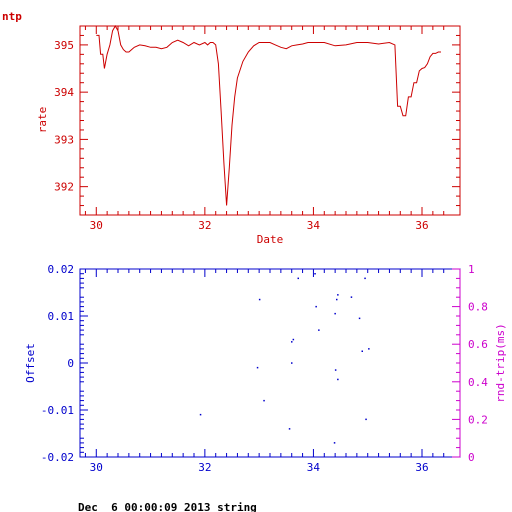 Image resolution: width=512 pixels, height=512 pixels. I want to click on rate-y-tick-label: 394, so click(64, 92).